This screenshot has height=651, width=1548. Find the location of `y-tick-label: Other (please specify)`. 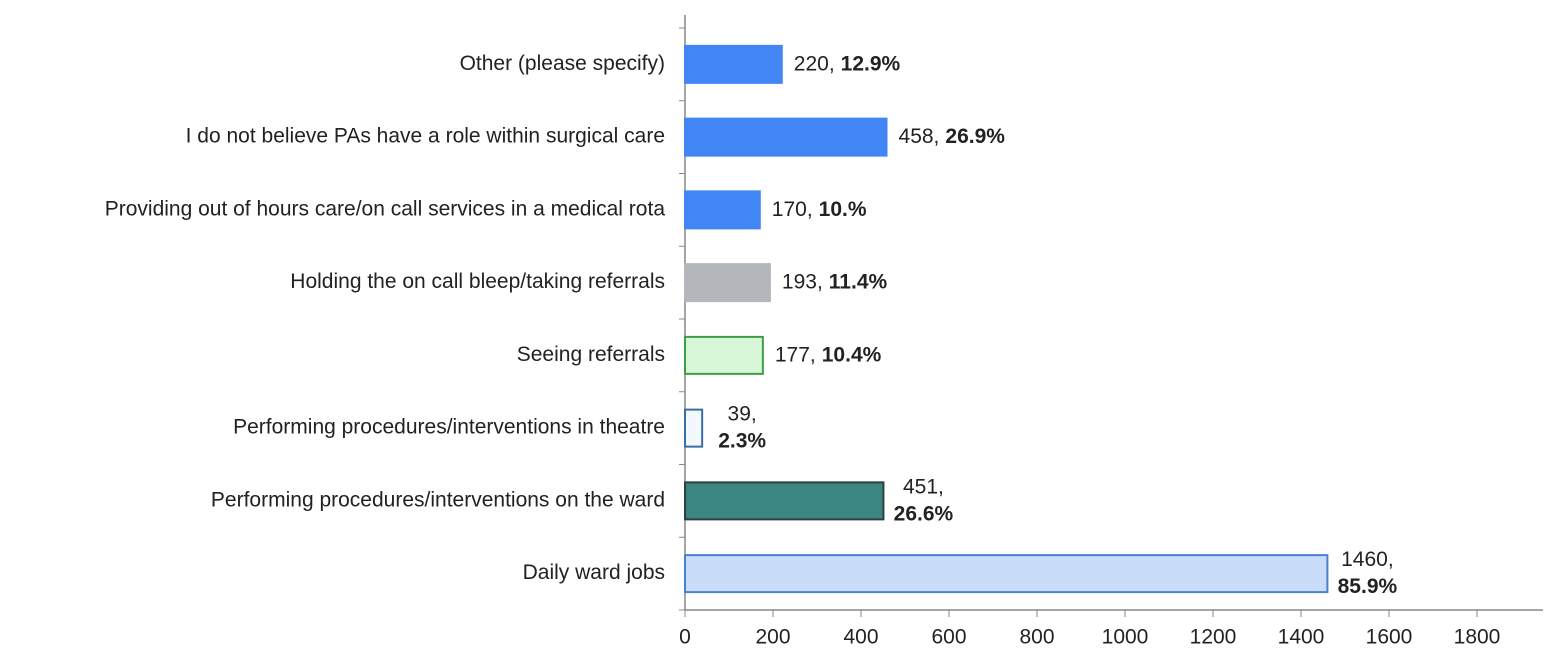

y-tick-label: Other (please specify) is located at coordinates (562, 63).